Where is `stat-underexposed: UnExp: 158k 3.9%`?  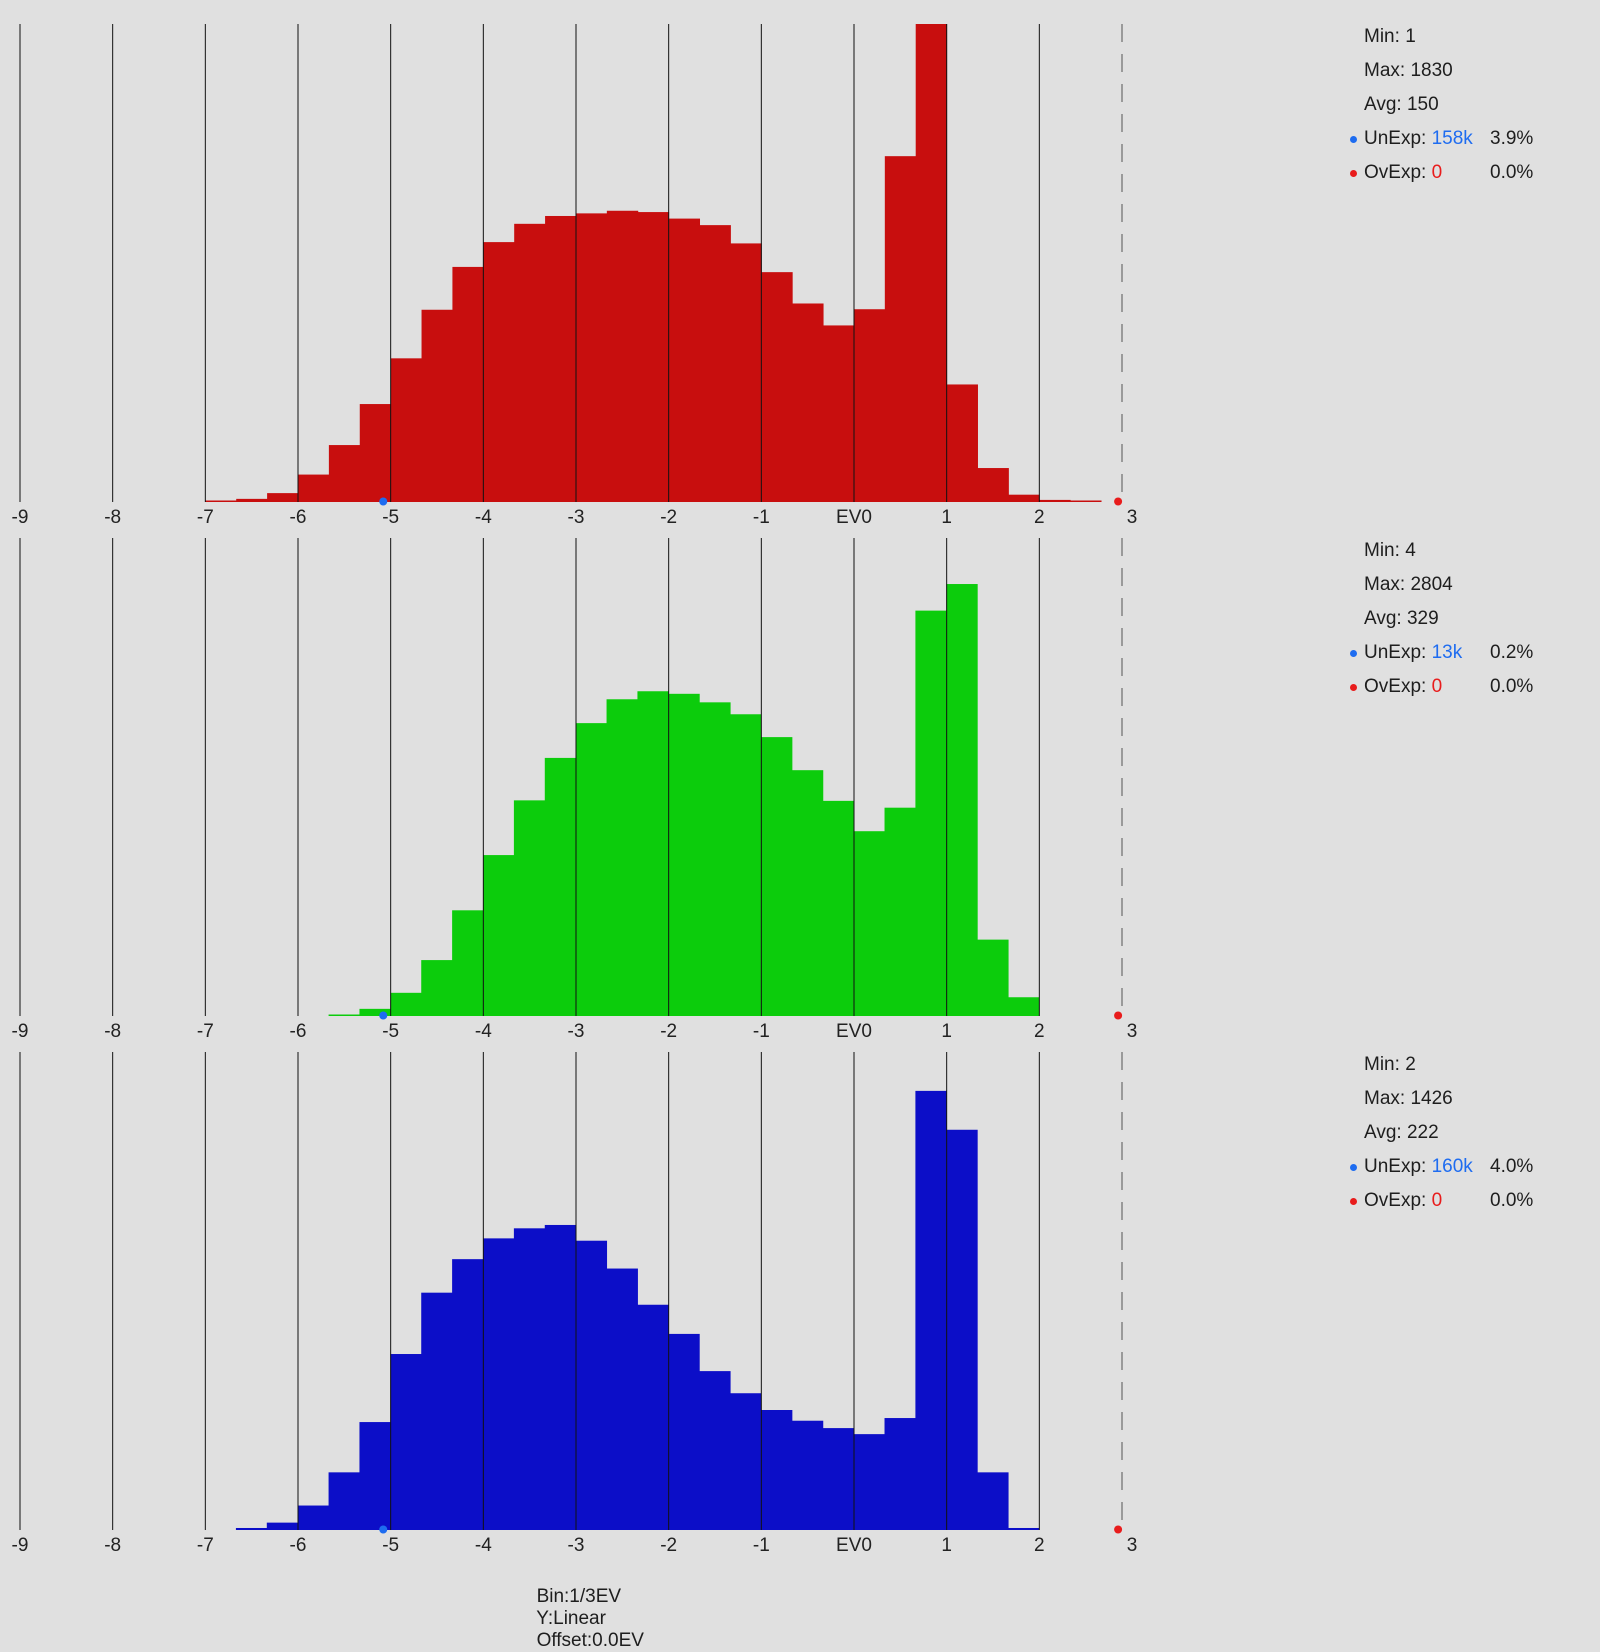 stat-underexposed: UnExp: 158k 3.9% is located at coordinates (1472, 145).